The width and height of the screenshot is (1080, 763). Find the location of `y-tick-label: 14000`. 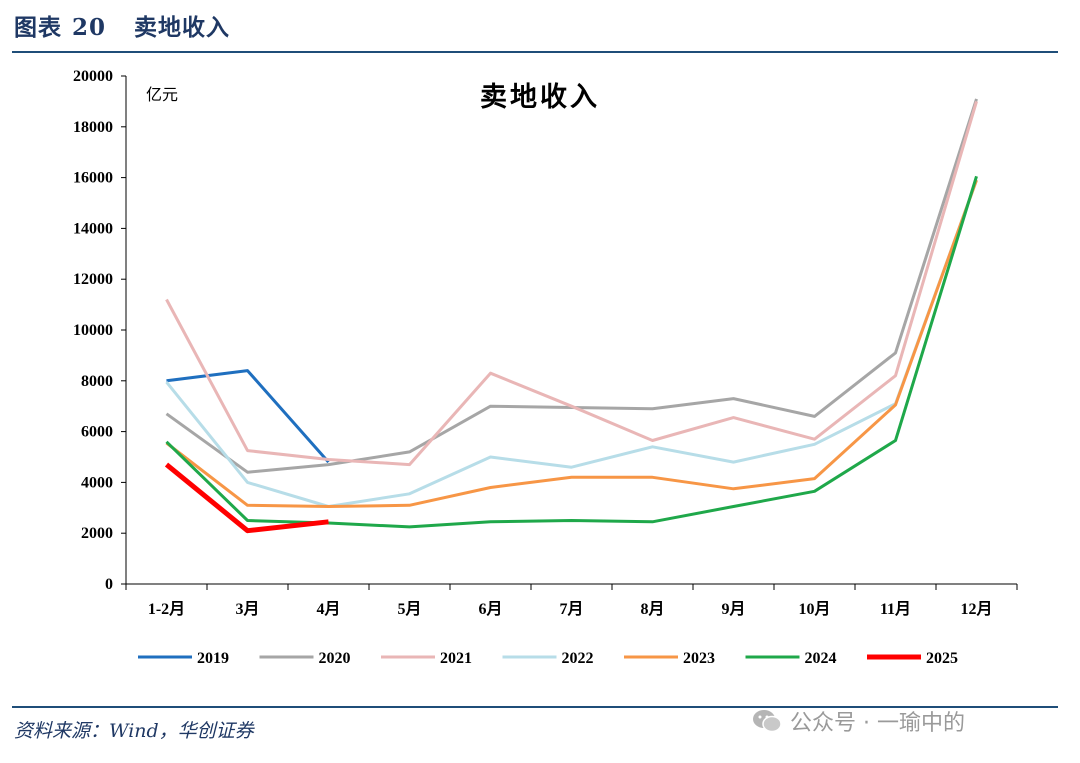

y-tick-label: 14000 is located at coordinates (93, 228).